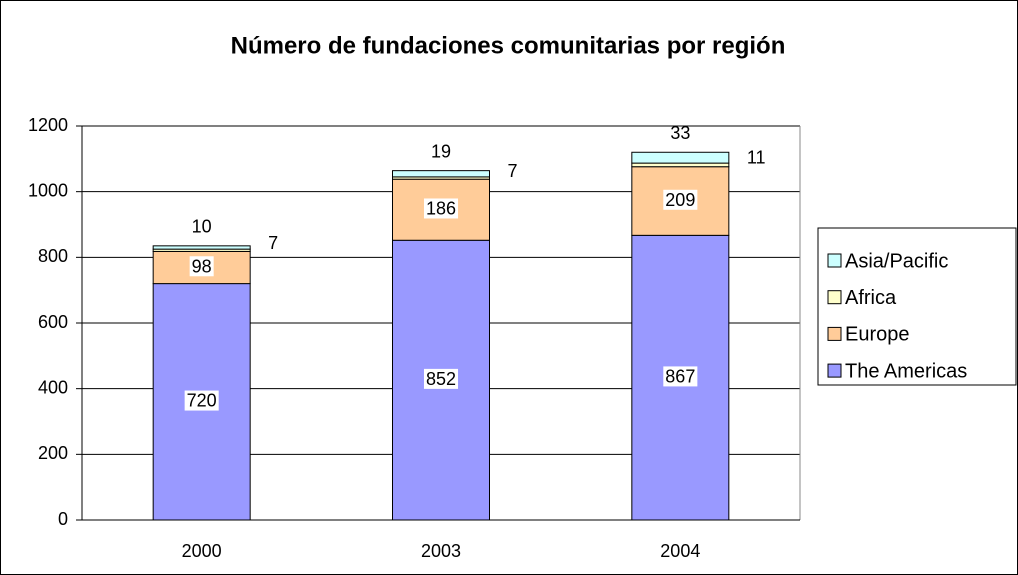 The width and height of the screenshot is (1018, 575). I want to click on data-label: 867, so click(680, 376).